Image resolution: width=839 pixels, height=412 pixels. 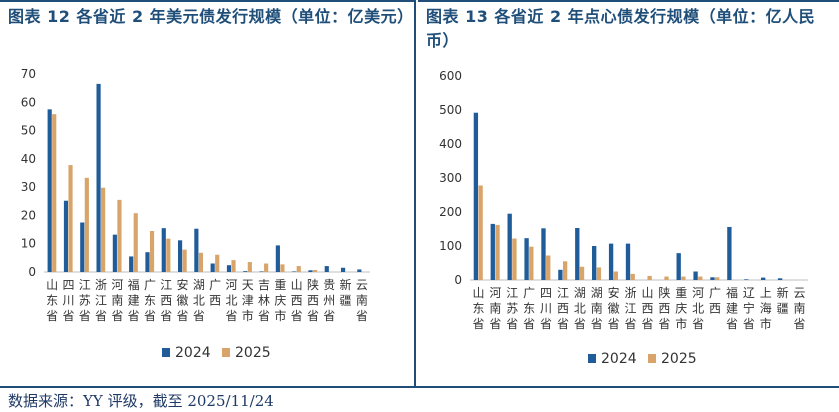 What do you see at coordinates (415, 193) in the screenshot?
I see `panel-divider` at bounding box center [415, 193].